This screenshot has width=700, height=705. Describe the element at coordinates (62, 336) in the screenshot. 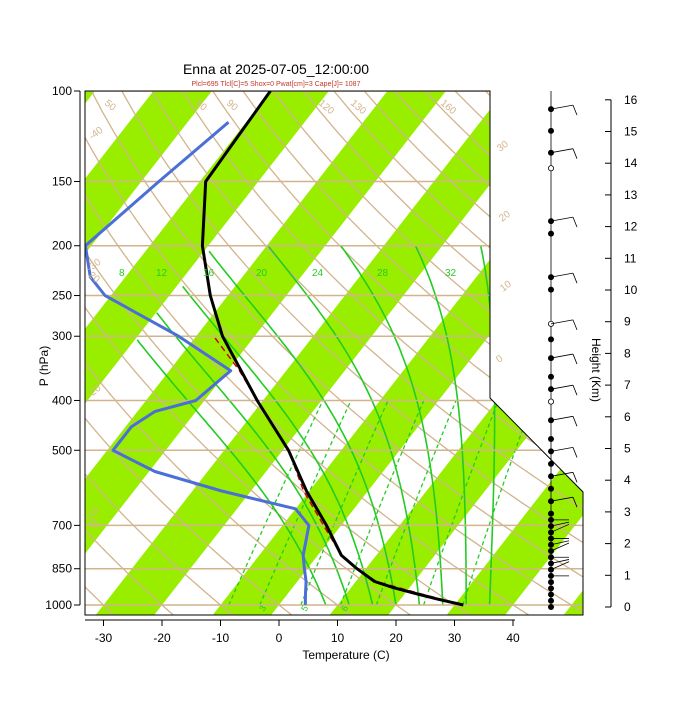

I see `y-tick-label: 300` at that location.